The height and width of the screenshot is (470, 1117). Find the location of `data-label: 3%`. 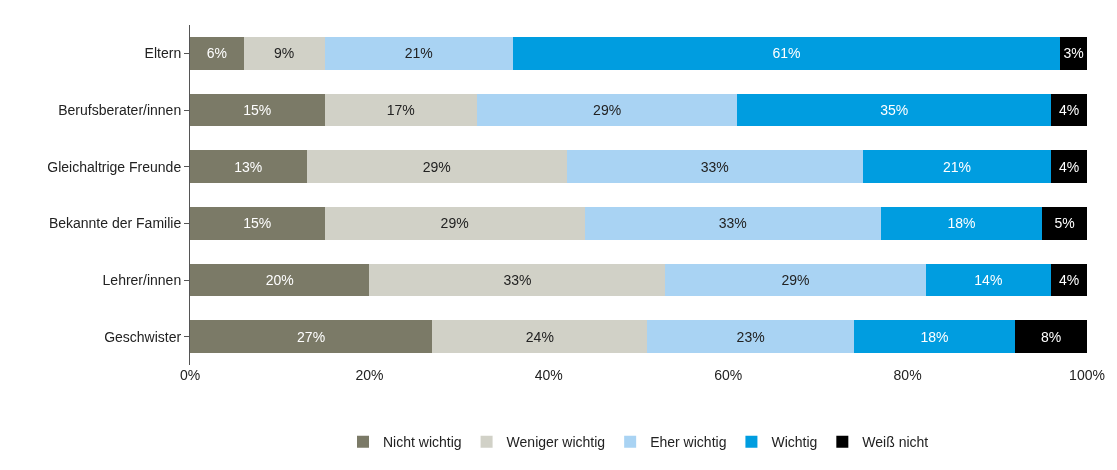

data-label: 3% is located at coordinates (1073, 53).